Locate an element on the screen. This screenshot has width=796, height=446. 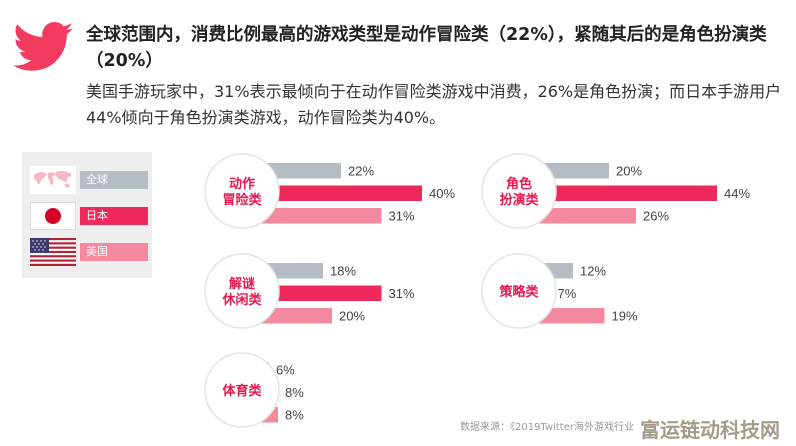
category-label-4: 体育类 is located at coordinates (242, 391).